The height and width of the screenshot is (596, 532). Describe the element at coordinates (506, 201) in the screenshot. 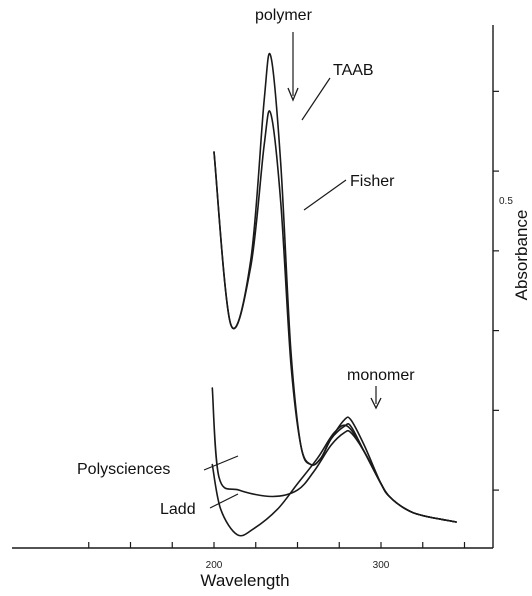

I see `y-tick-label-0-5: 0.5` at that location.